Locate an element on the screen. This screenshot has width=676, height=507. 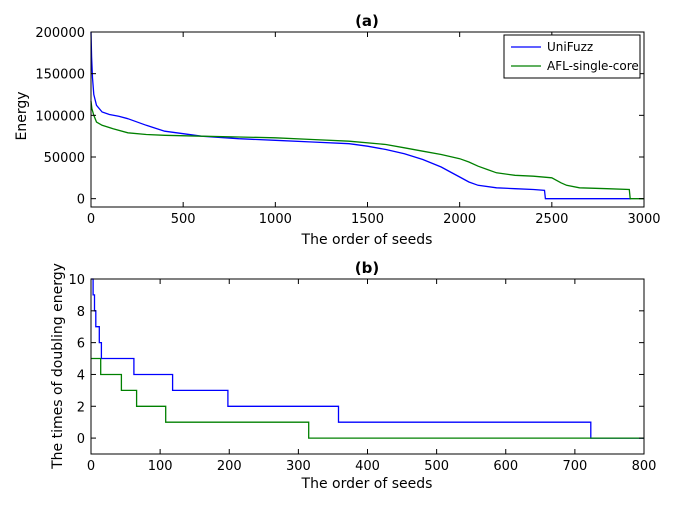
subplot-b-title: (b) is located at coordinates (367, 268).